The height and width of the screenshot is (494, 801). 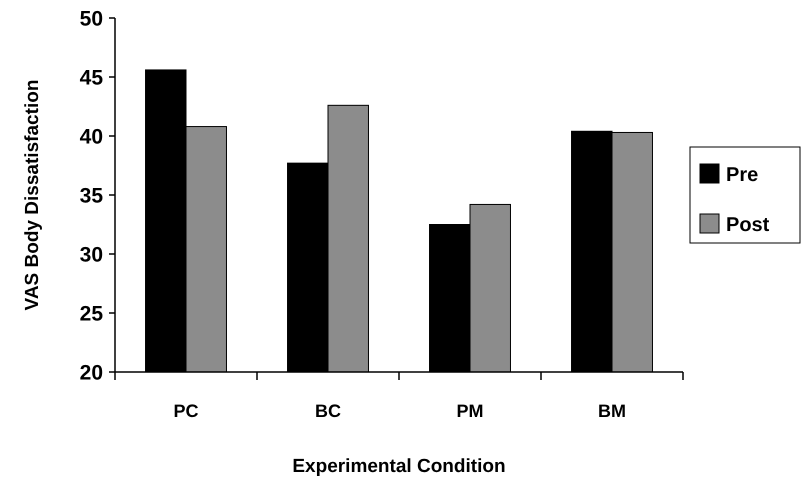 What do you see at coordinates (470, 411) in the screenshot?
I see `x-tick-label: PM` at bounding box center [470, 411].